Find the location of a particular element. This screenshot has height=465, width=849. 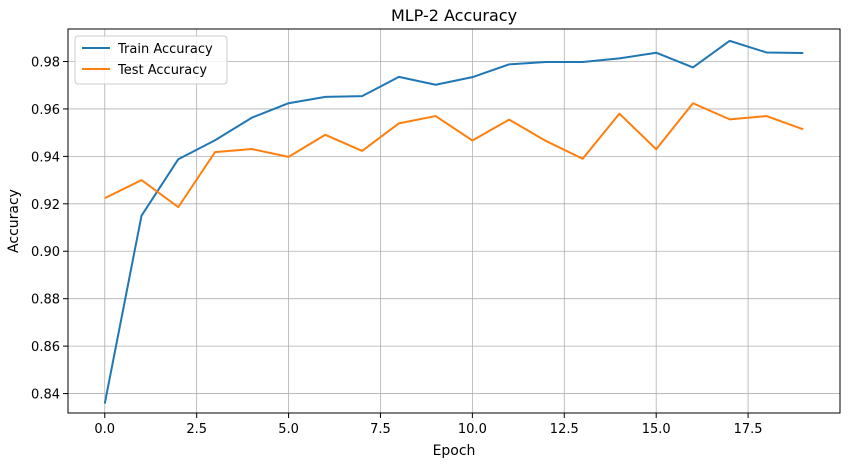

x-axis-label: Epoch is located at coordinates (454, 451).